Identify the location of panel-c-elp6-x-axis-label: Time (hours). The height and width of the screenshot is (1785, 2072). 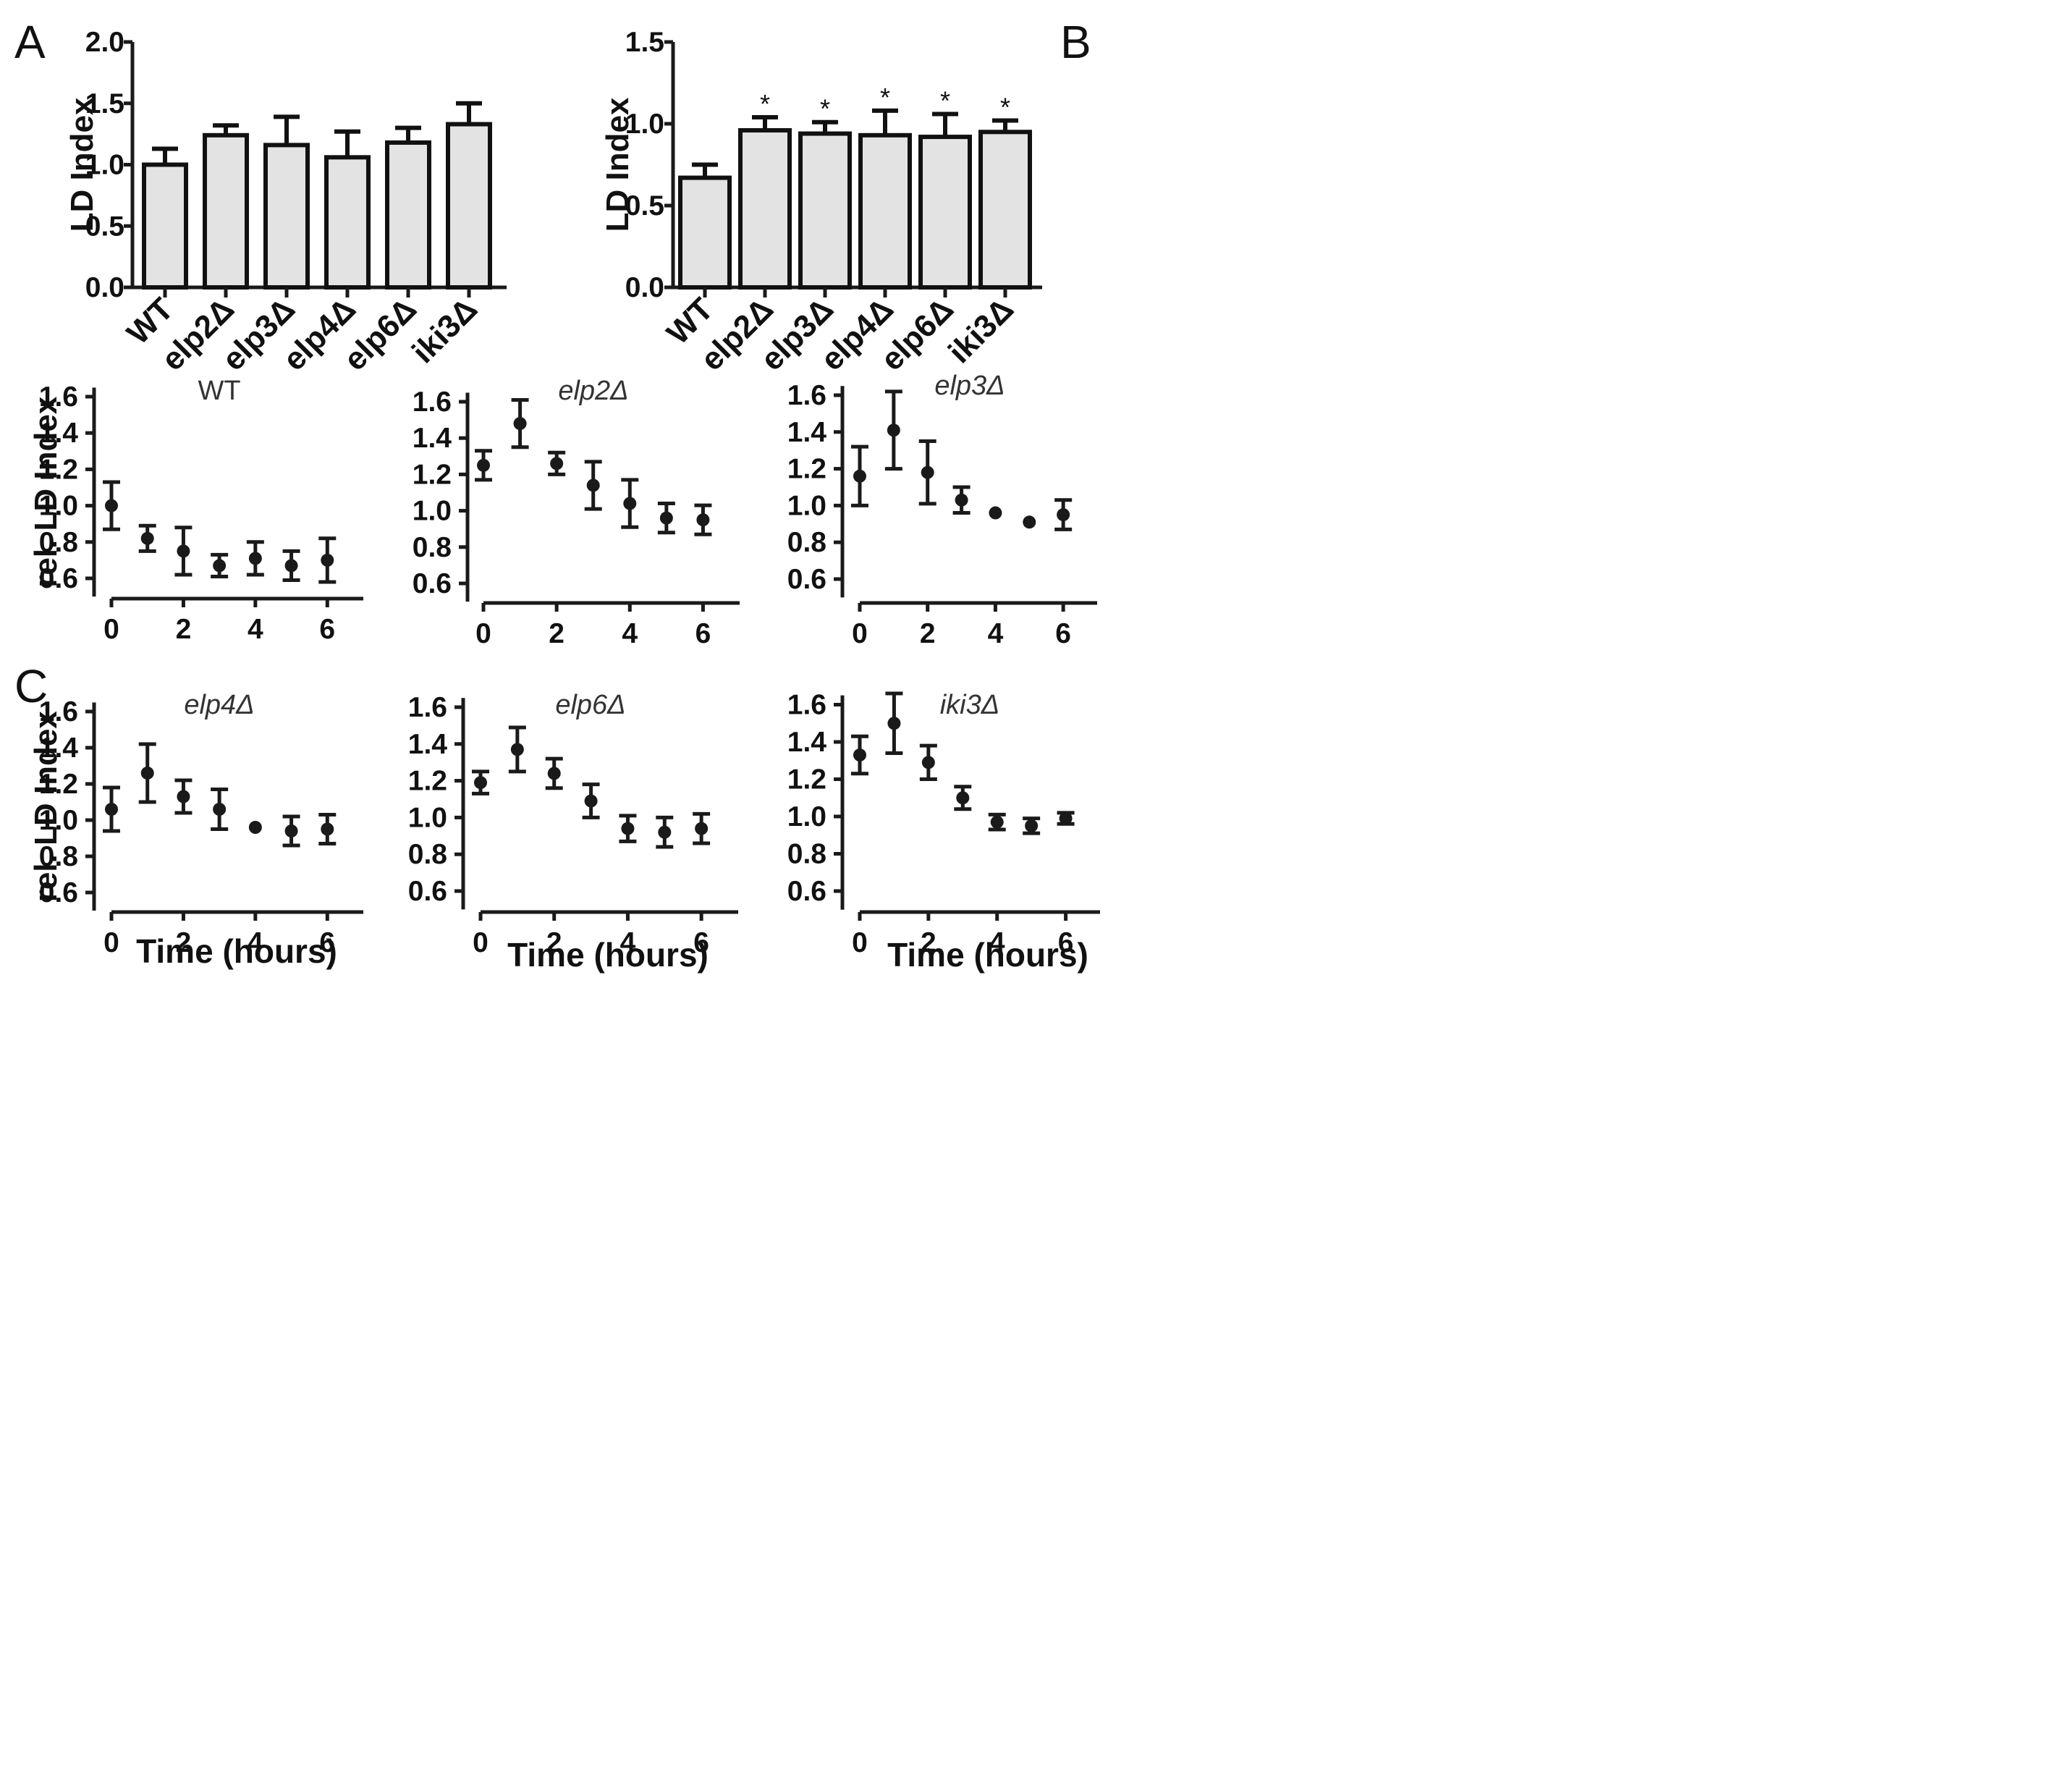
(608, 955).